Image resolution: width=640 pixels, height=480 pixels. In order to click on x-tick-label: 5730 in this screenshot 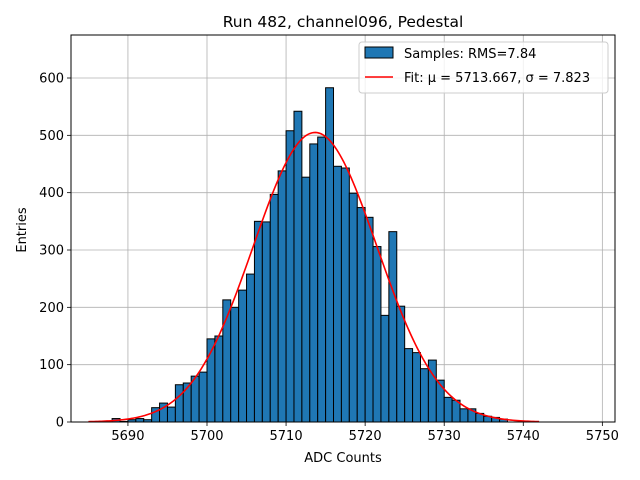, I will do `click(444, 436)`.